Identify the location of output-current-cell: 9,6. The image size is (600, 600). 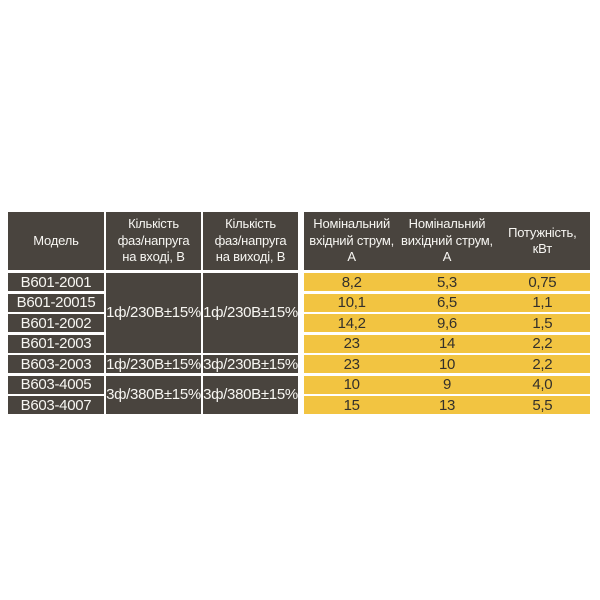
(447, 323).